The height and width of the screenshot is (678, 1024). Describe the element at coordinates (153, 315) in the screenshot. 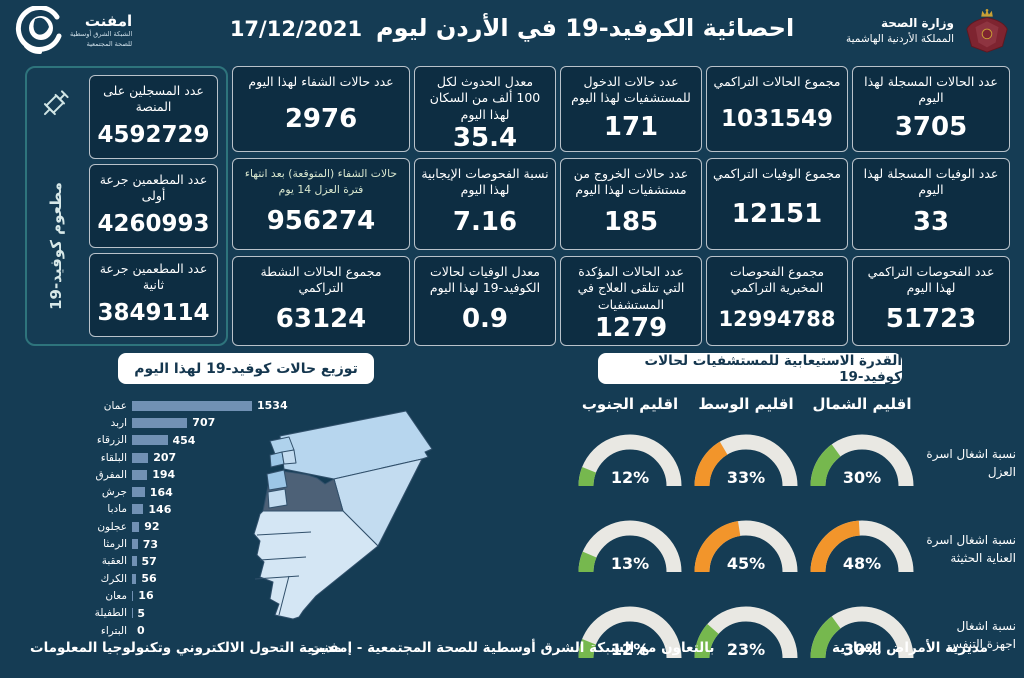

I see `stat-card-value: 3849114` at that location.